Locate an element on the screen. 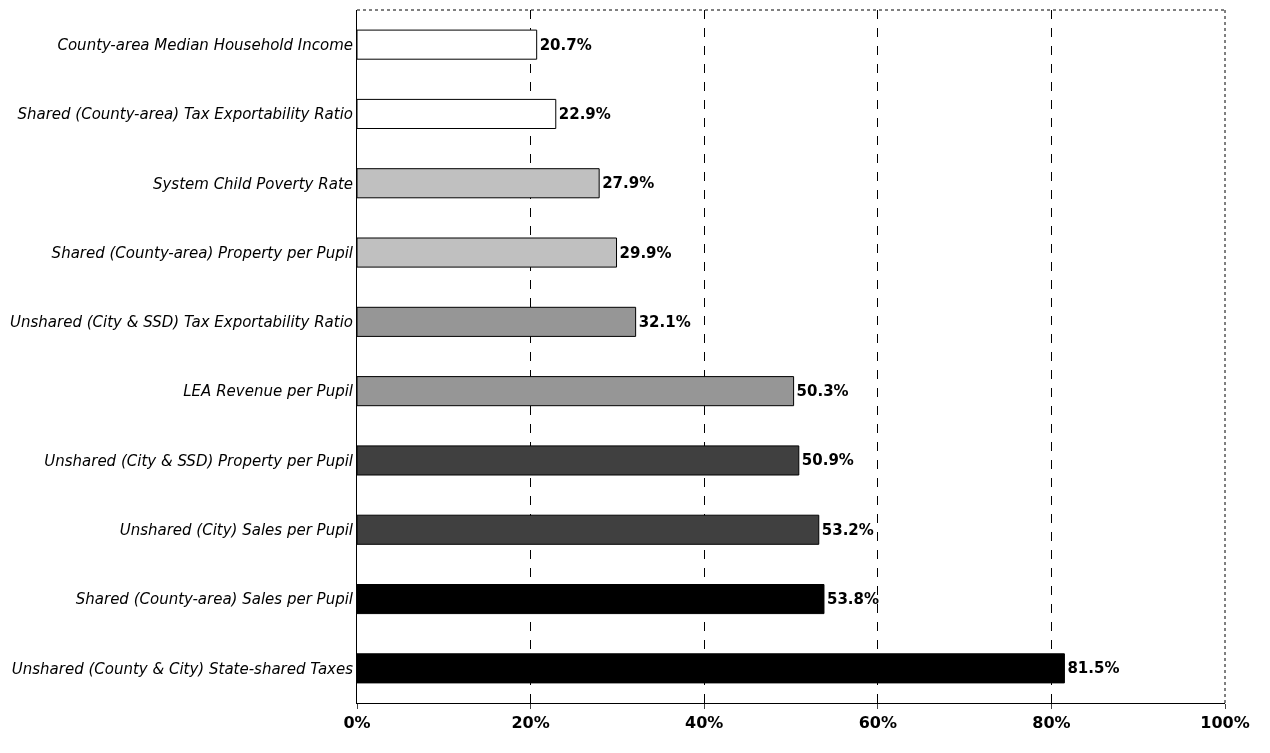  x-tick-label: 100% is located at coordinates (1225, 723).